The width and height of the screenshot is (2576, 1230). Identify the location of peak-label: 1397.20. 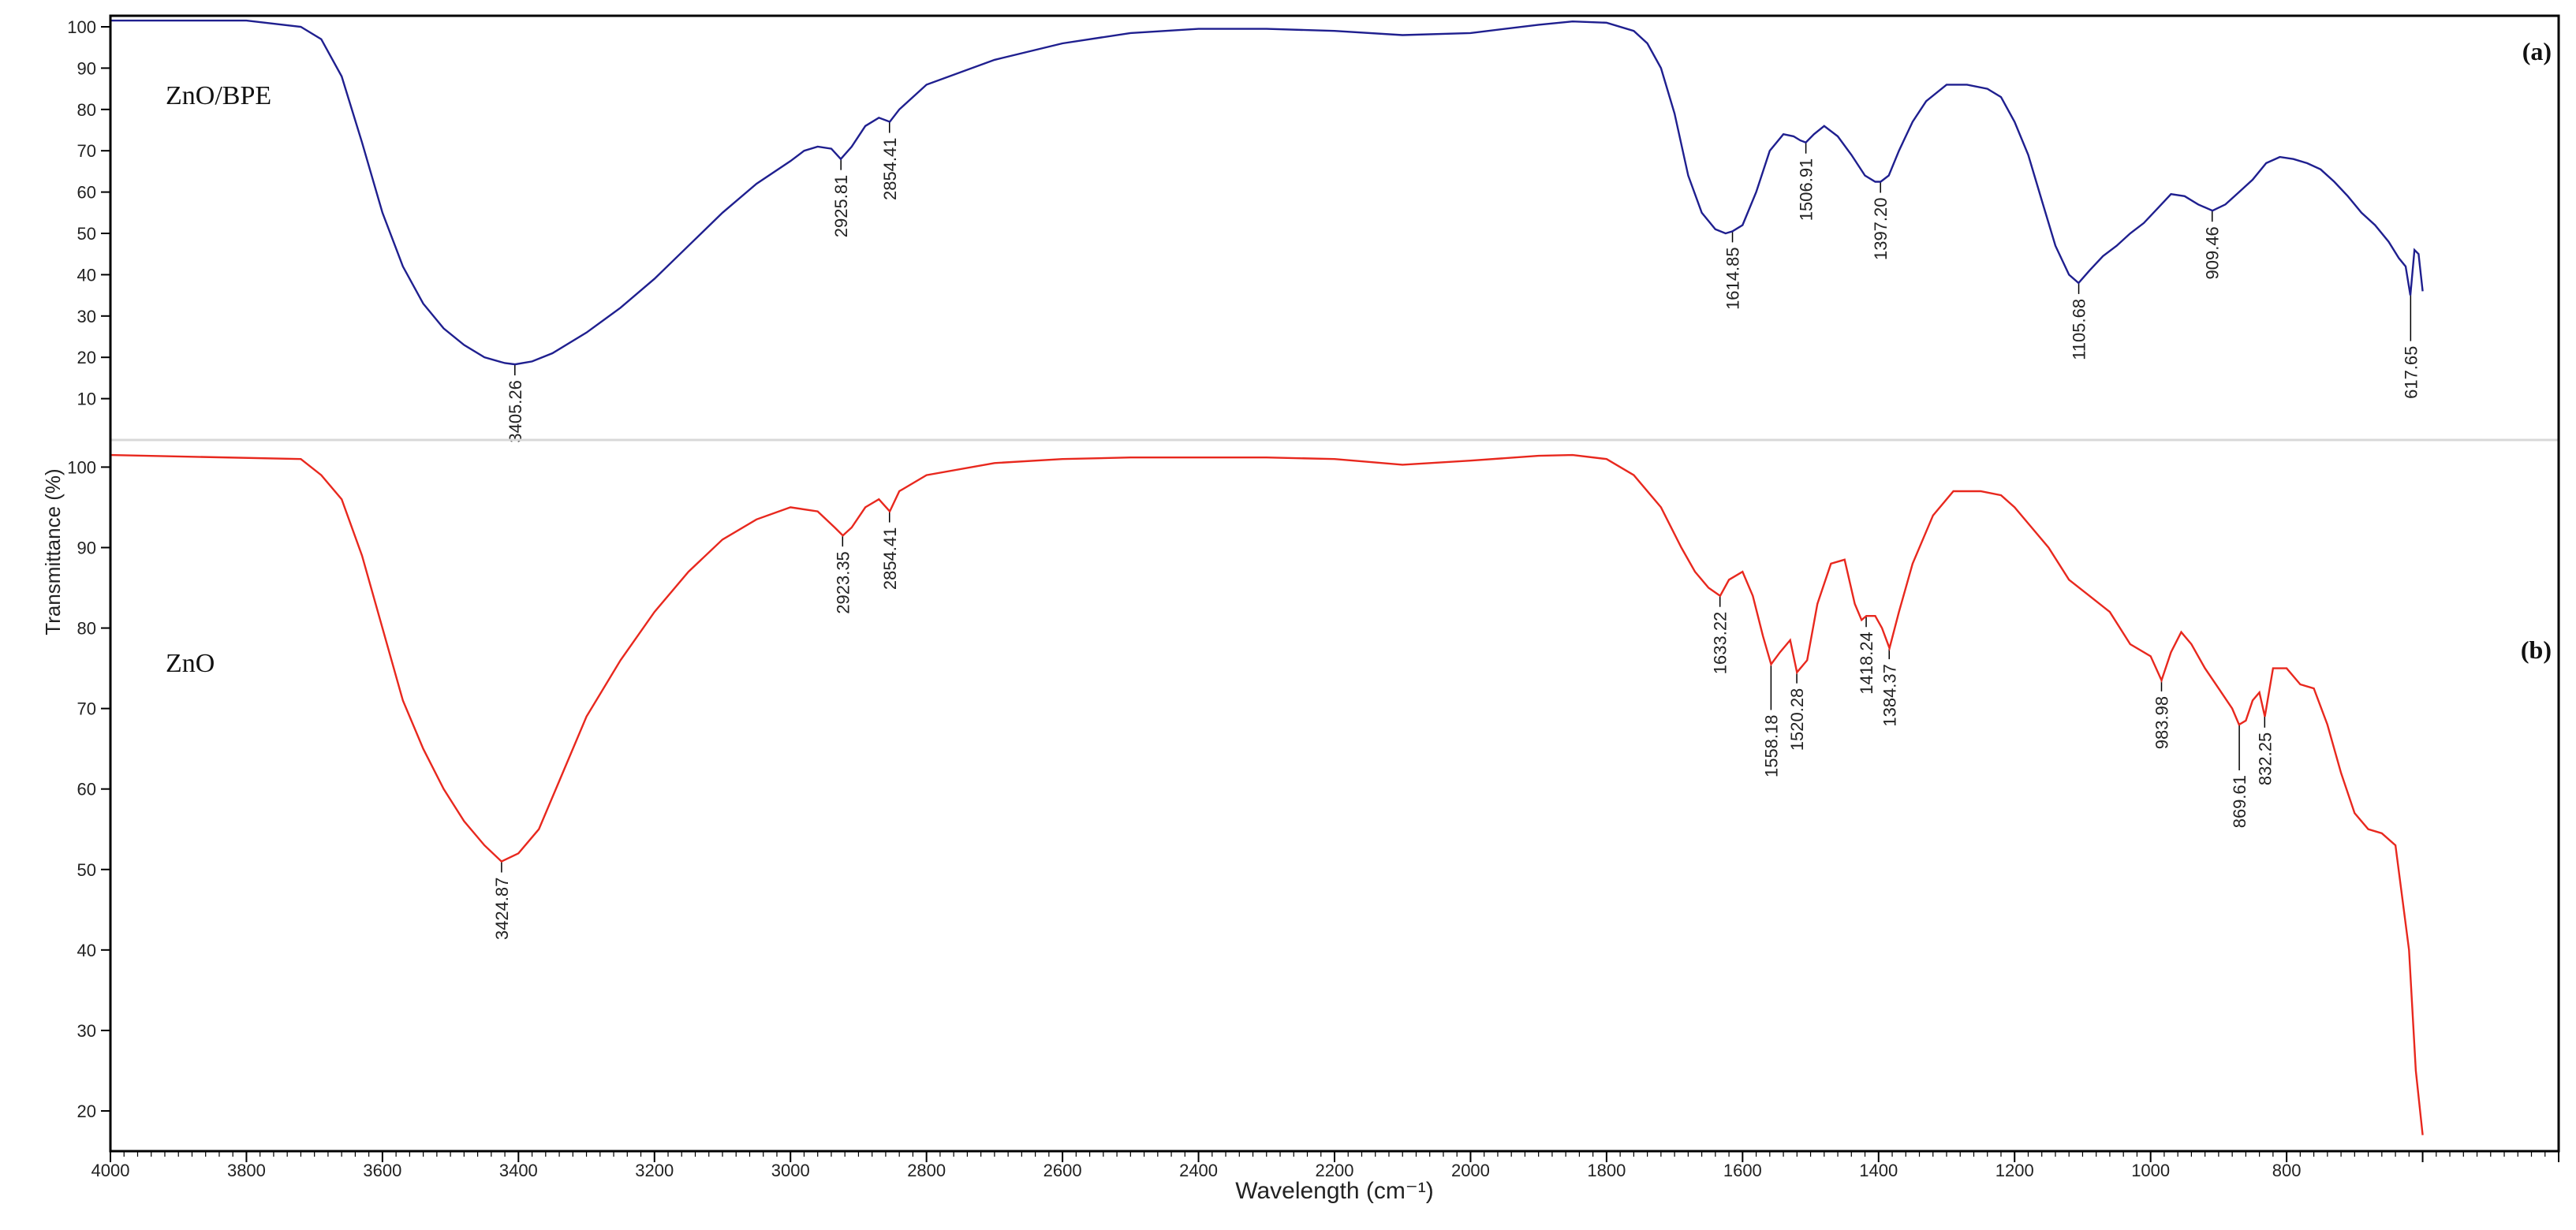
(1881, 229).